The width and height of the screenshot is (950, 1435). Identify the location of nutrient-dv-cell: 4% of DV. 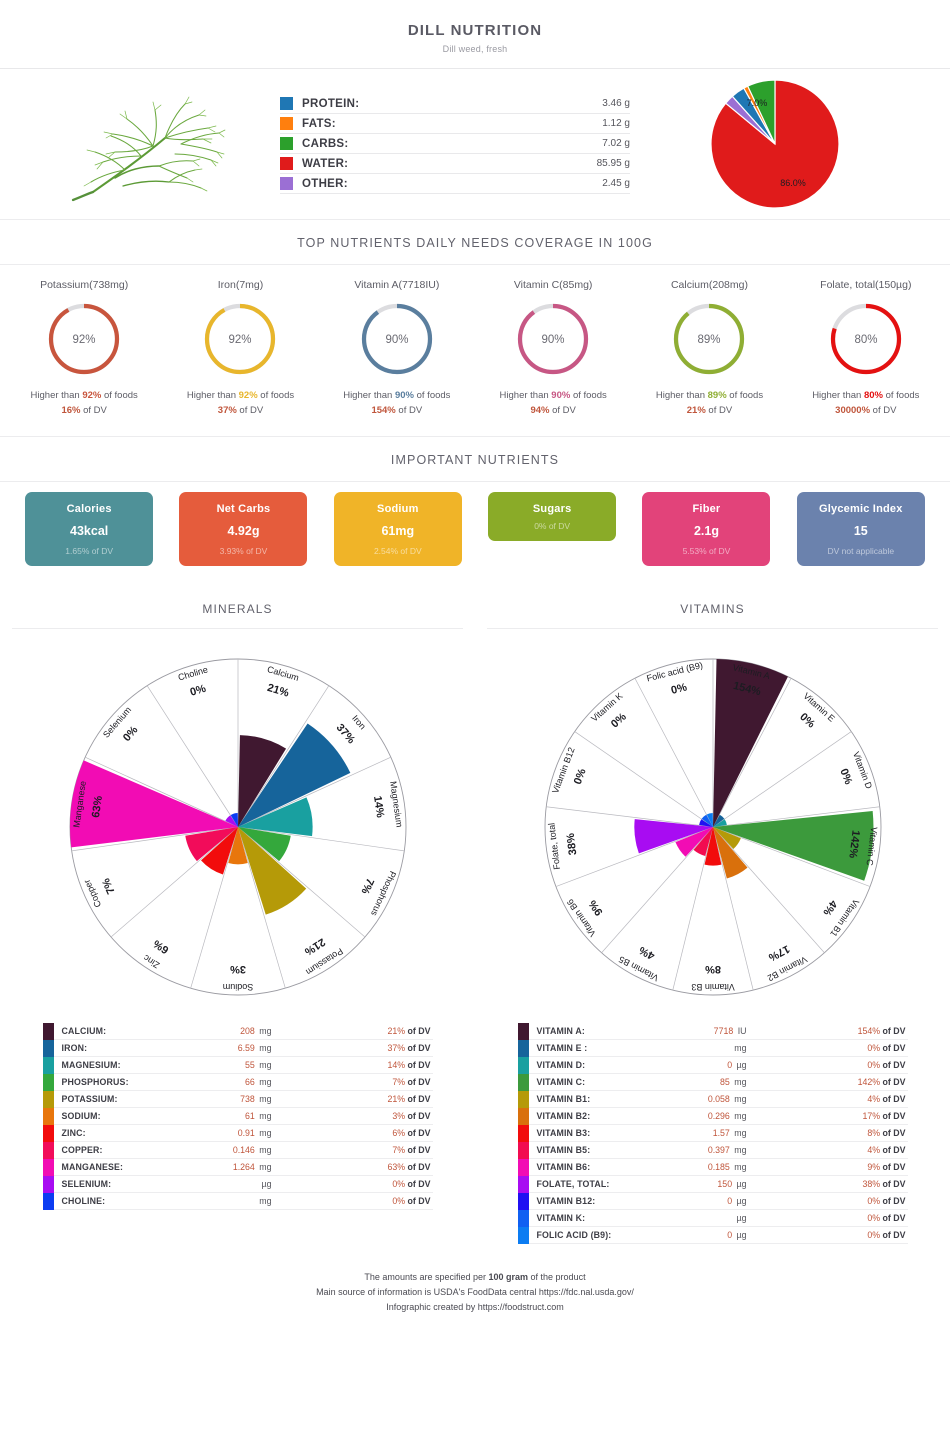
(887, 1099).